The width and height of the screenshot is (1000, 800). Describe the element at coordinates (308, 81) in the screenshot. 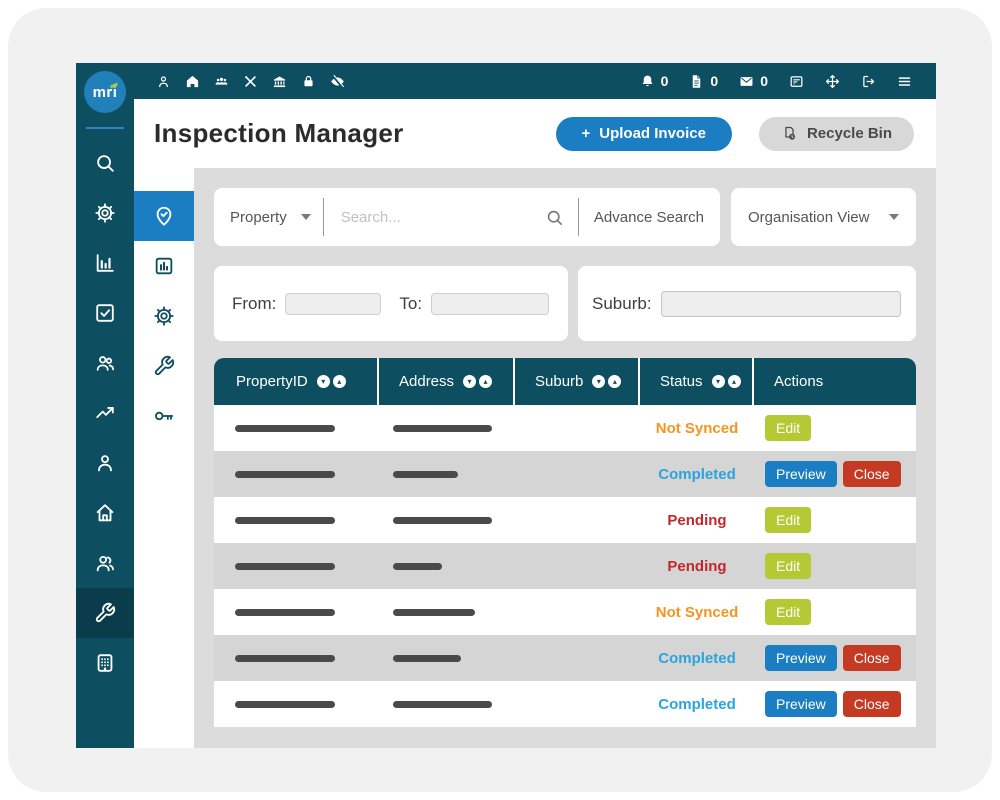

I see `lock-icon` at that location.